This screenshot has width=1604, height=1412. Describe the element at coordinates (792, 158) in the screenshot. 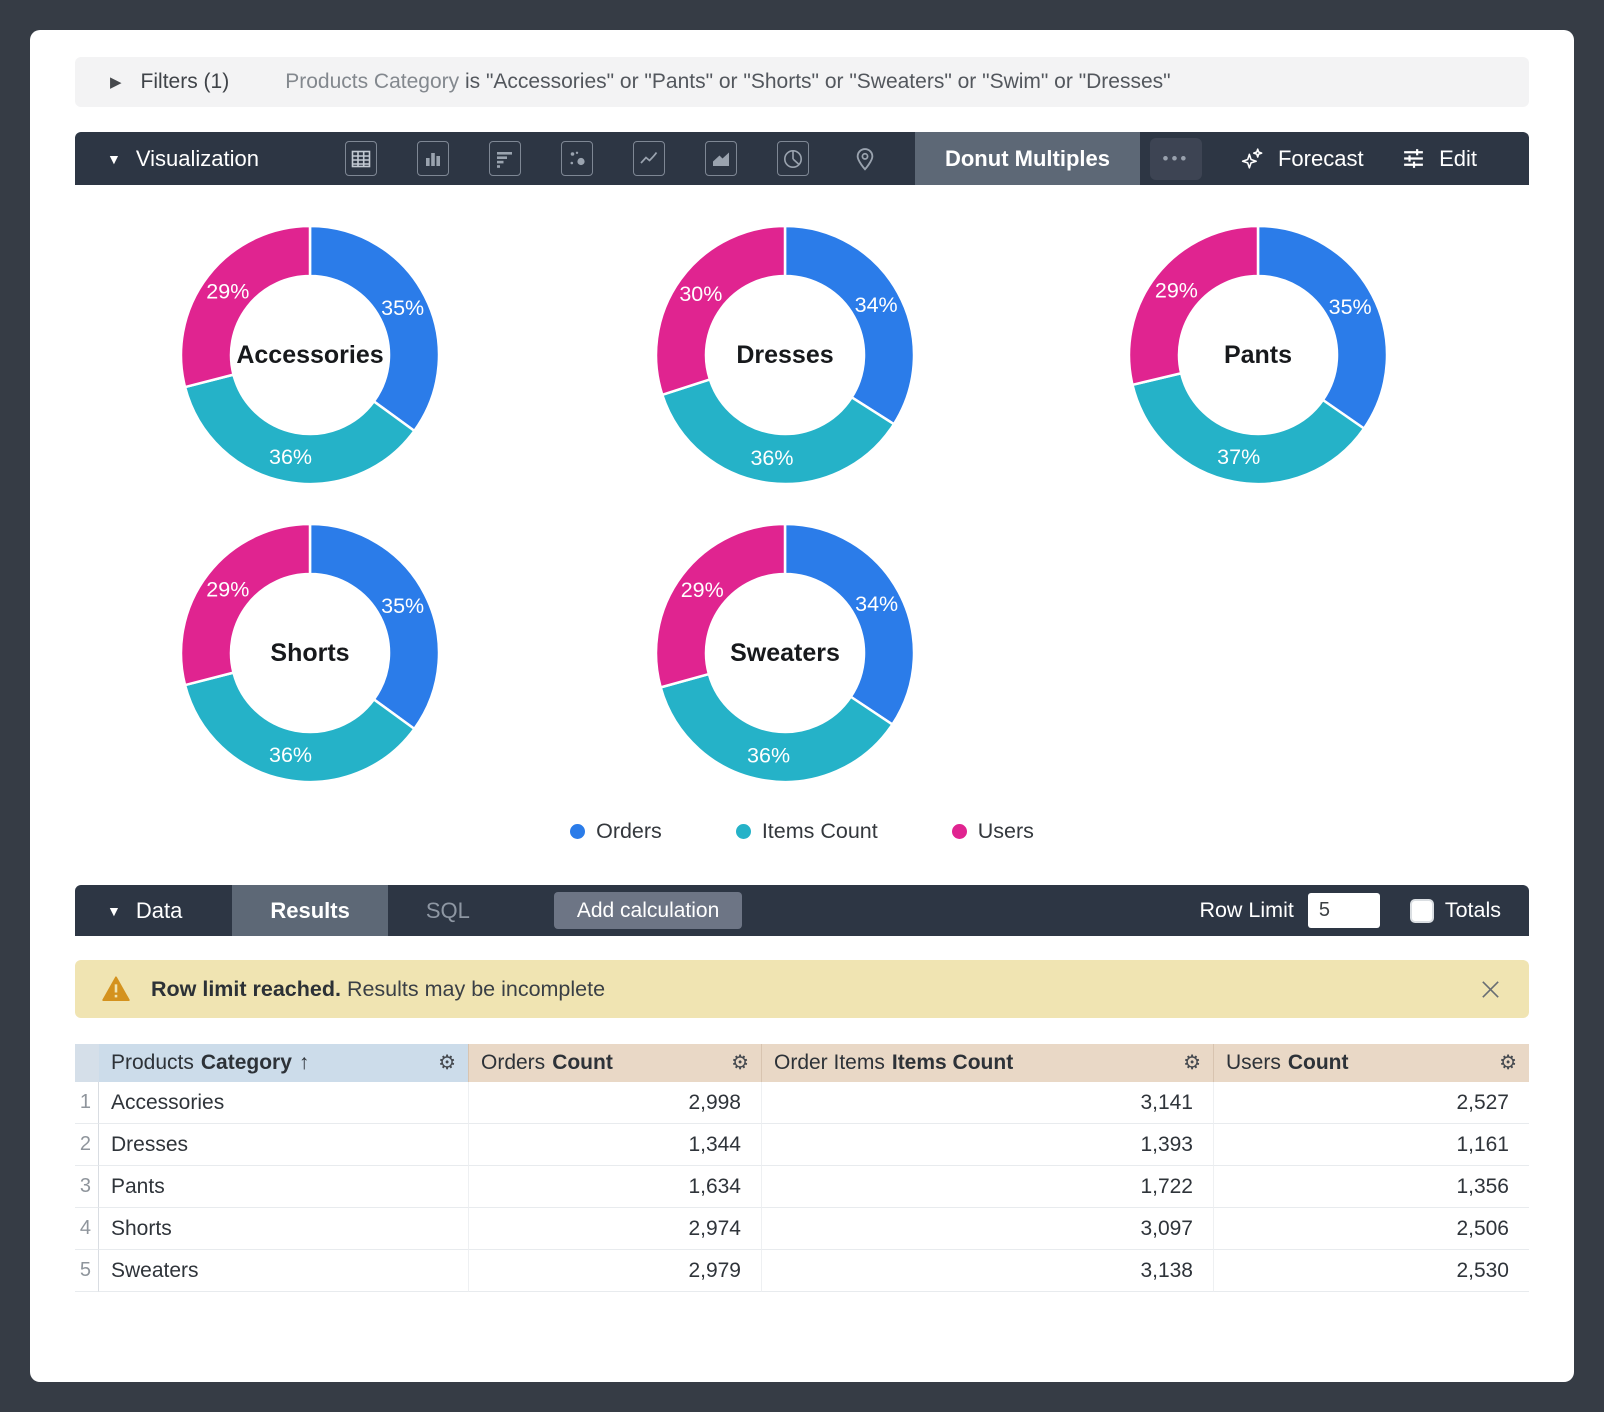

I see `pie-chart-icon` at that location.